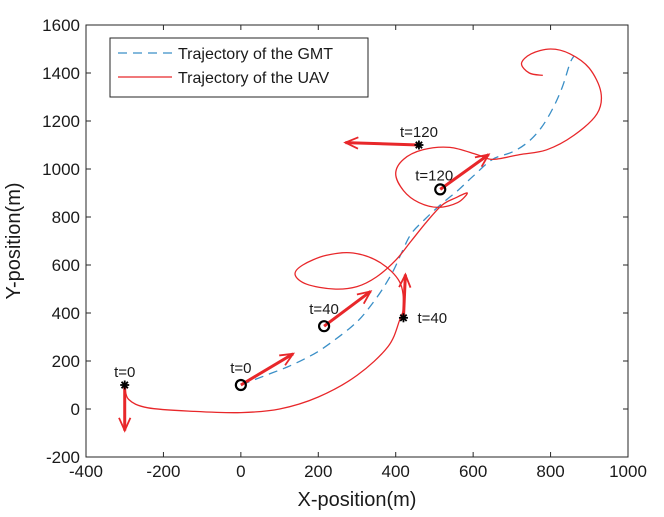 The width and height of the screenshot is (664, 517). I want to click on x-tick-label: 200, so click(318, 471).